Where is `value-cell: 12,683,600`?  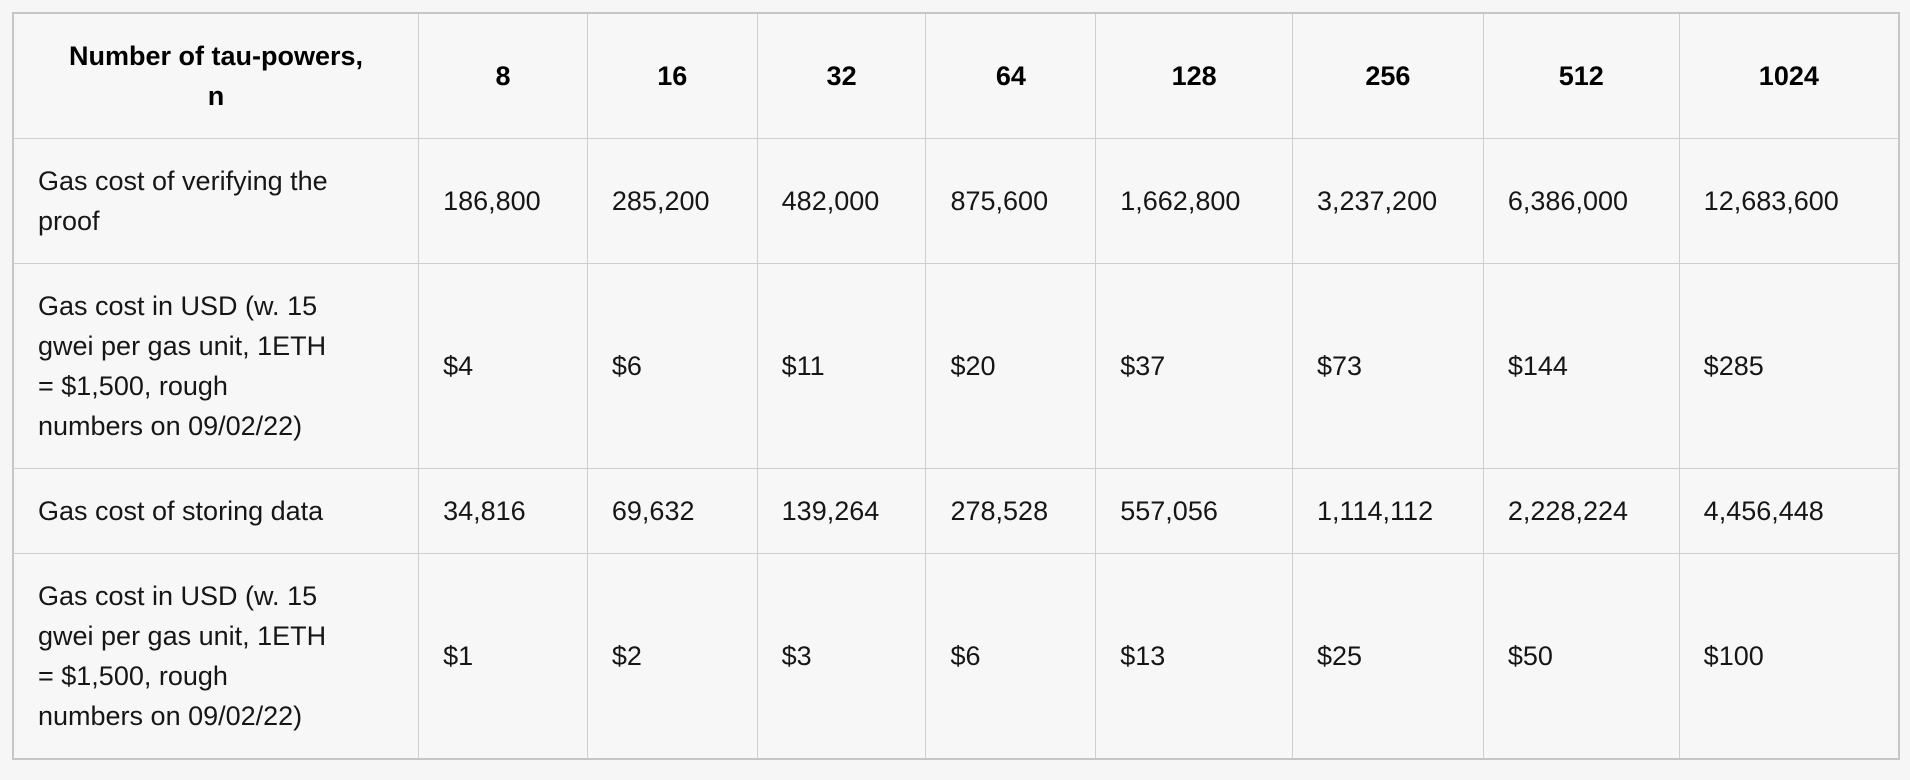 value-cell: 12,683,600 is located at coordinates (1789, 201).